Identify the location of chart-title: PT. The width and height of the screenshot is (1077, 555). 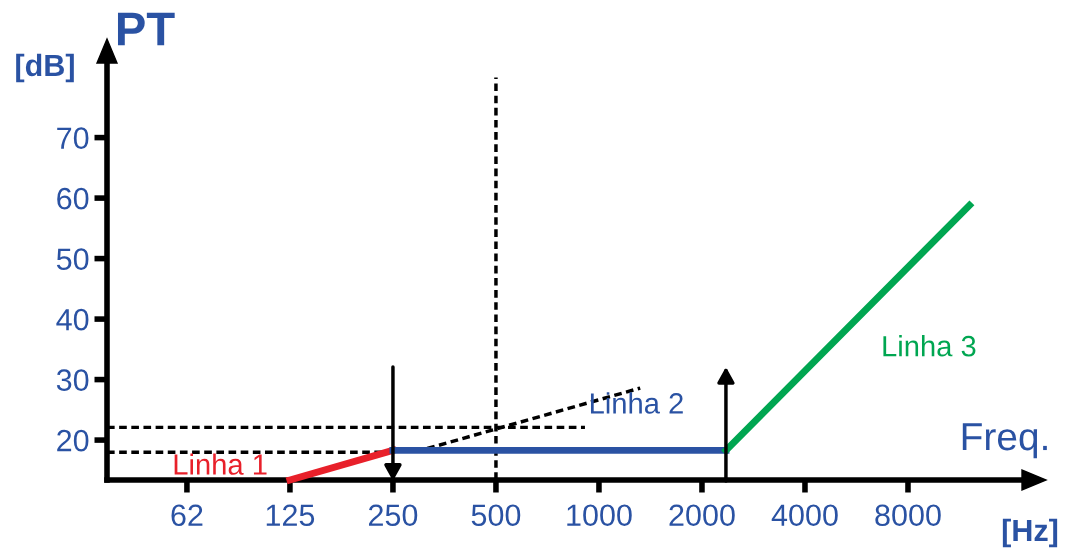
(146, 29).